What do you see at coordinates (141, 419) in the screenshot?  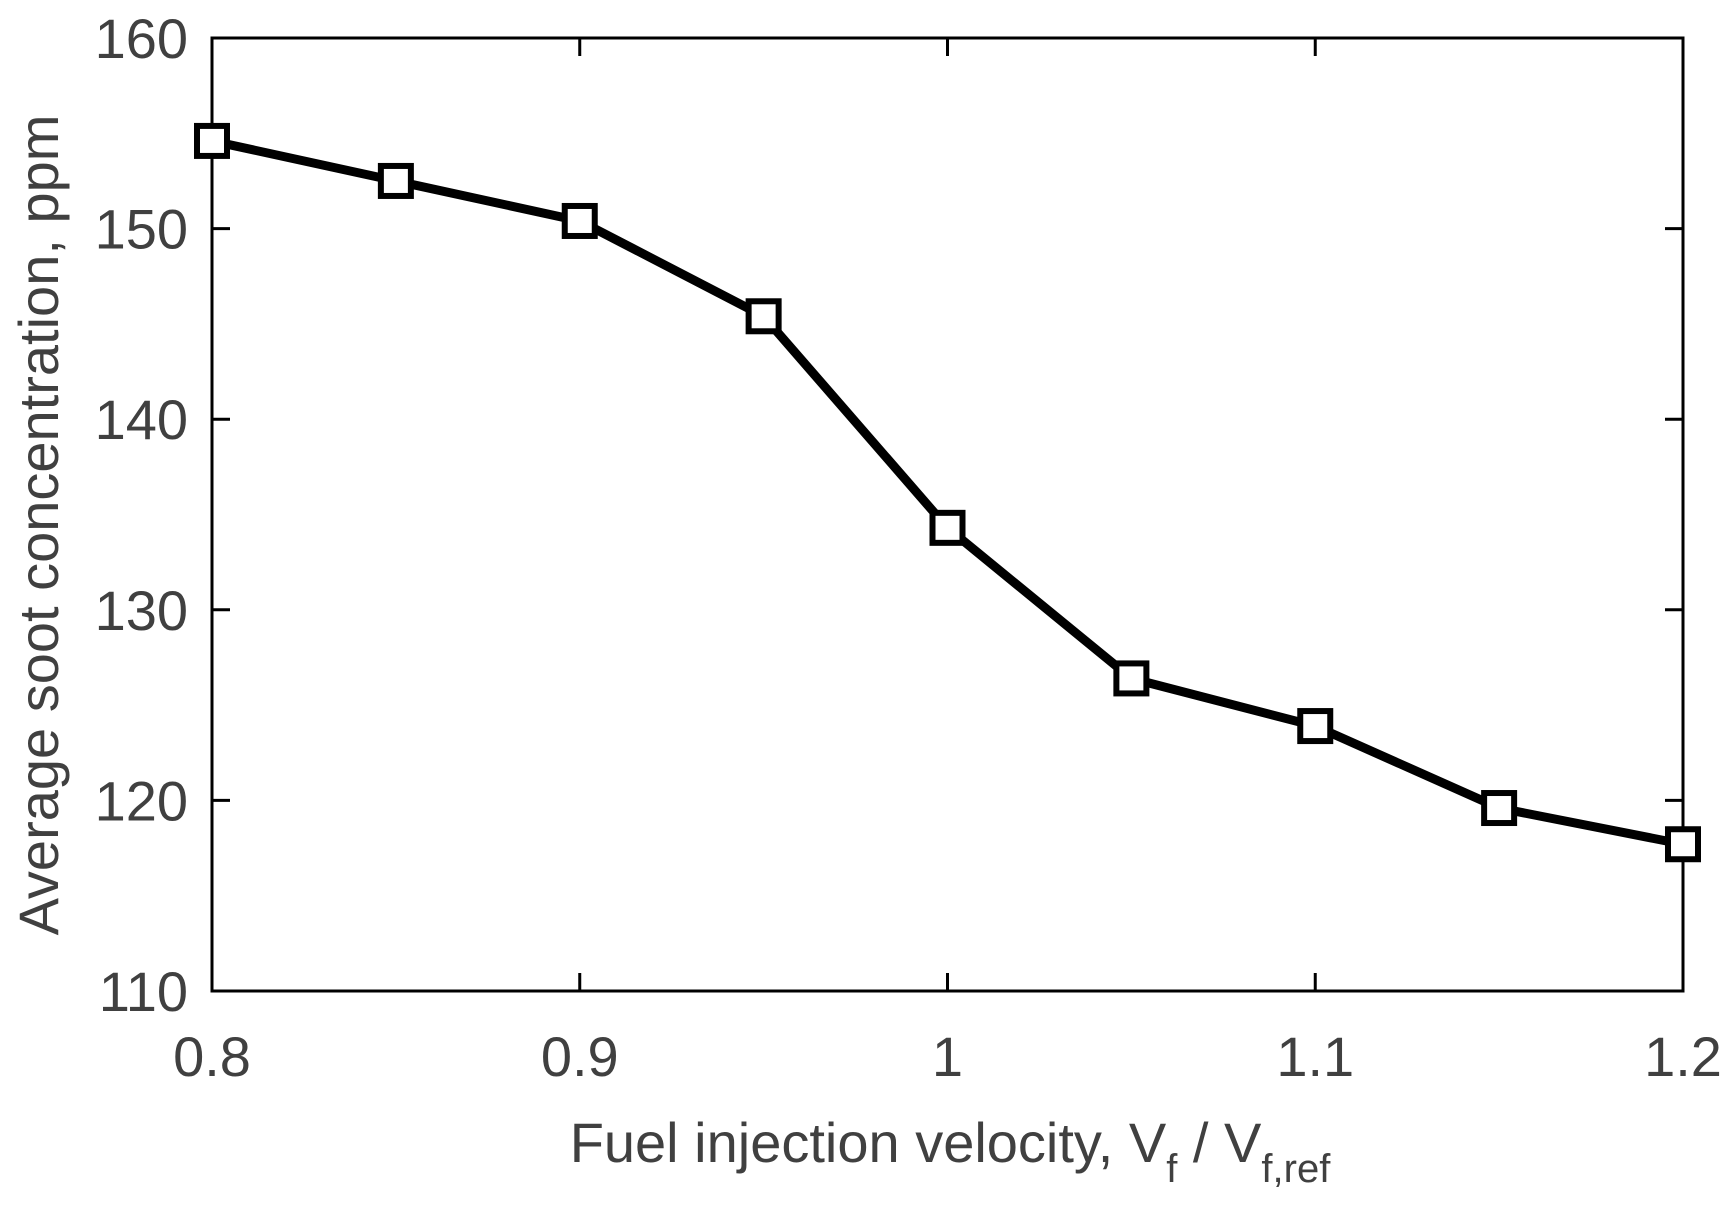 I see `y-tick-label: 140` at bounding box center [141, 419].